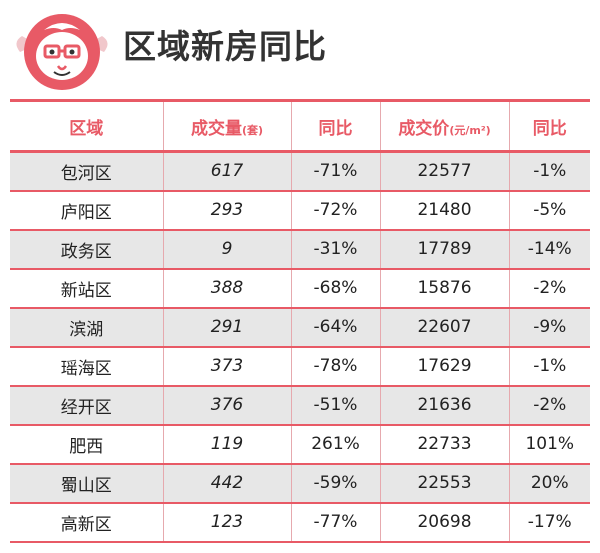 The width and height of the screenshot is (600, 553). What do you see at coordinates (87, 327) in the screenshot?
I see `cell-district: 滨湖` at bounding box center [87, 327].